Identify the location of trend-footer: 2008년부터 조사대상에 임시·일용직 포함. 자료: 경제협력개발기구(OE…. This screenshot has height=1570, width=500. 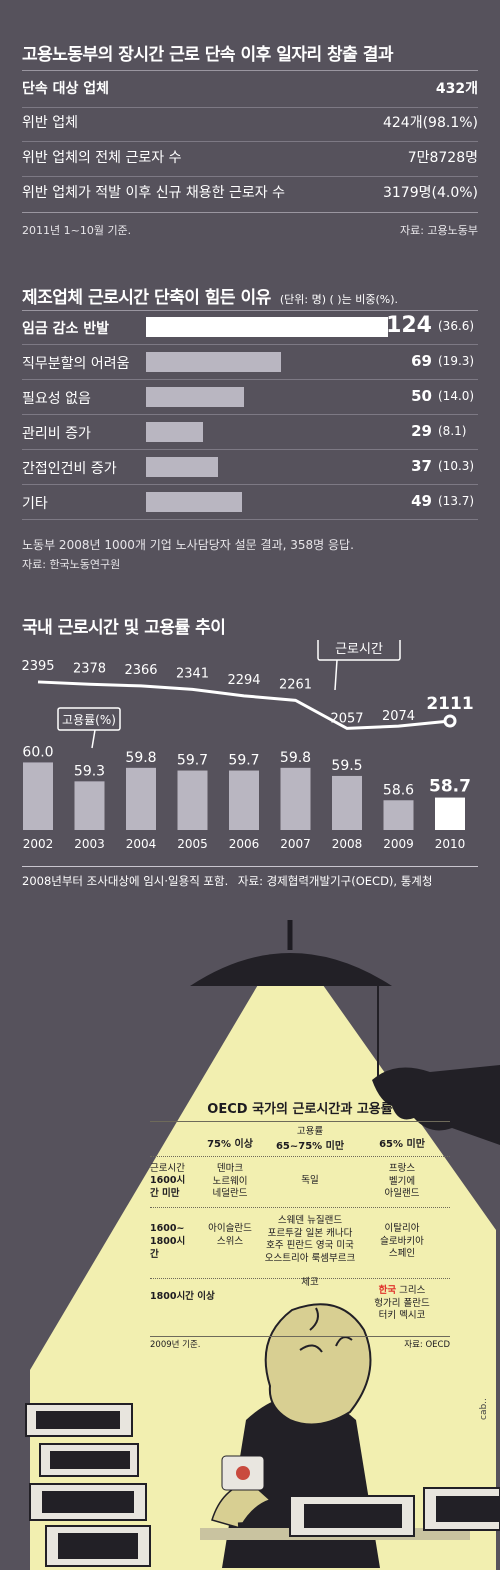
(227, 881).